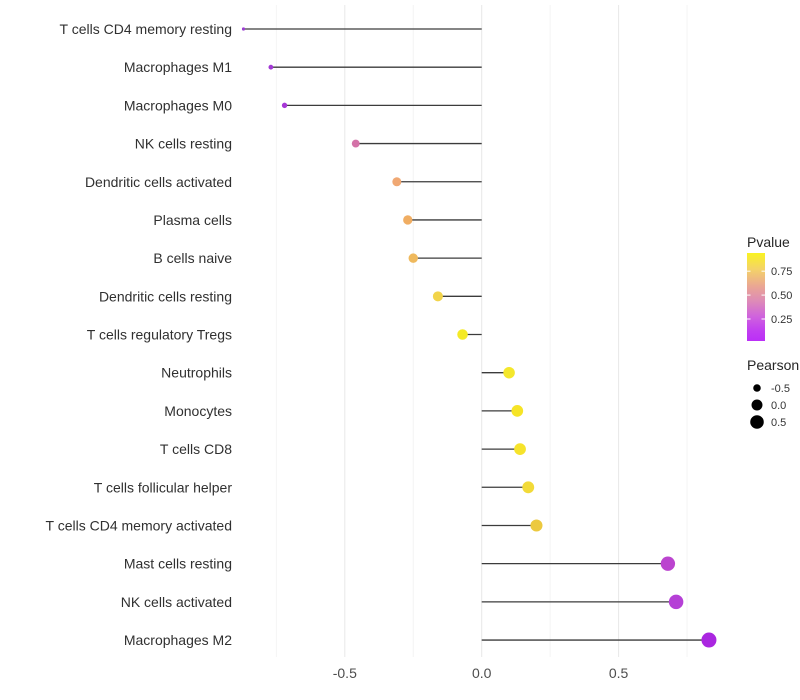 This screenshot has width=800, height=700. I want to click on pearson-size-label: 0.0, so click(778, 406).